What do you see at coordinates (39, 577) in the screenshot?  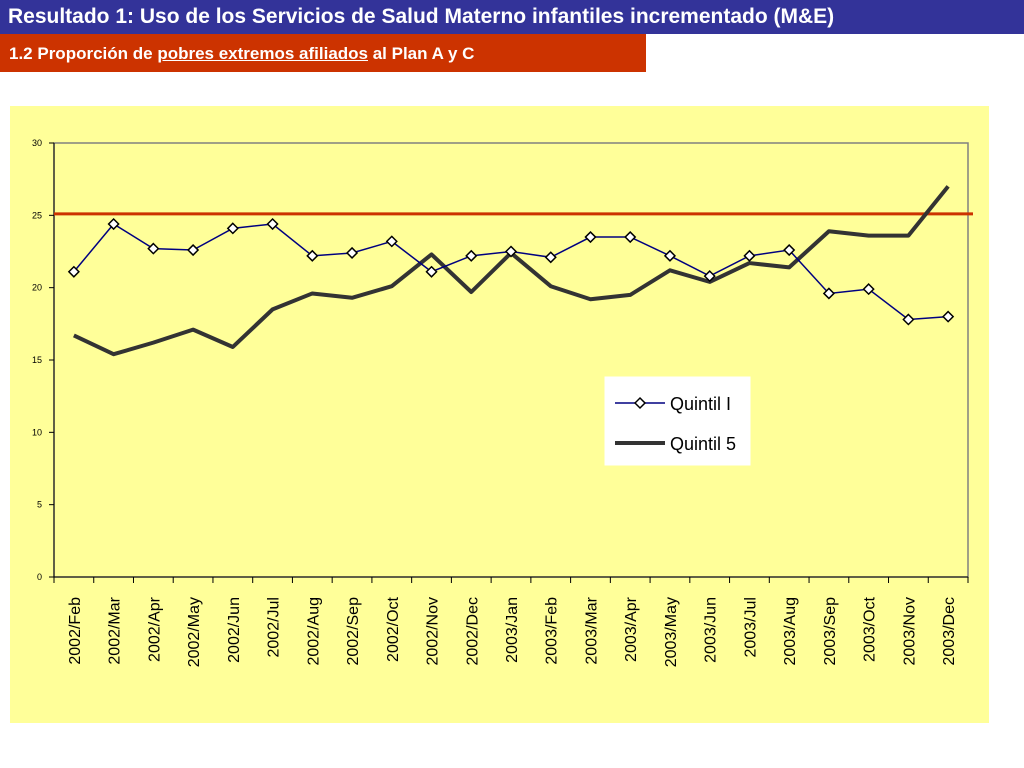 I see `y-tick-label: 0` at bounding box center [39, 577].